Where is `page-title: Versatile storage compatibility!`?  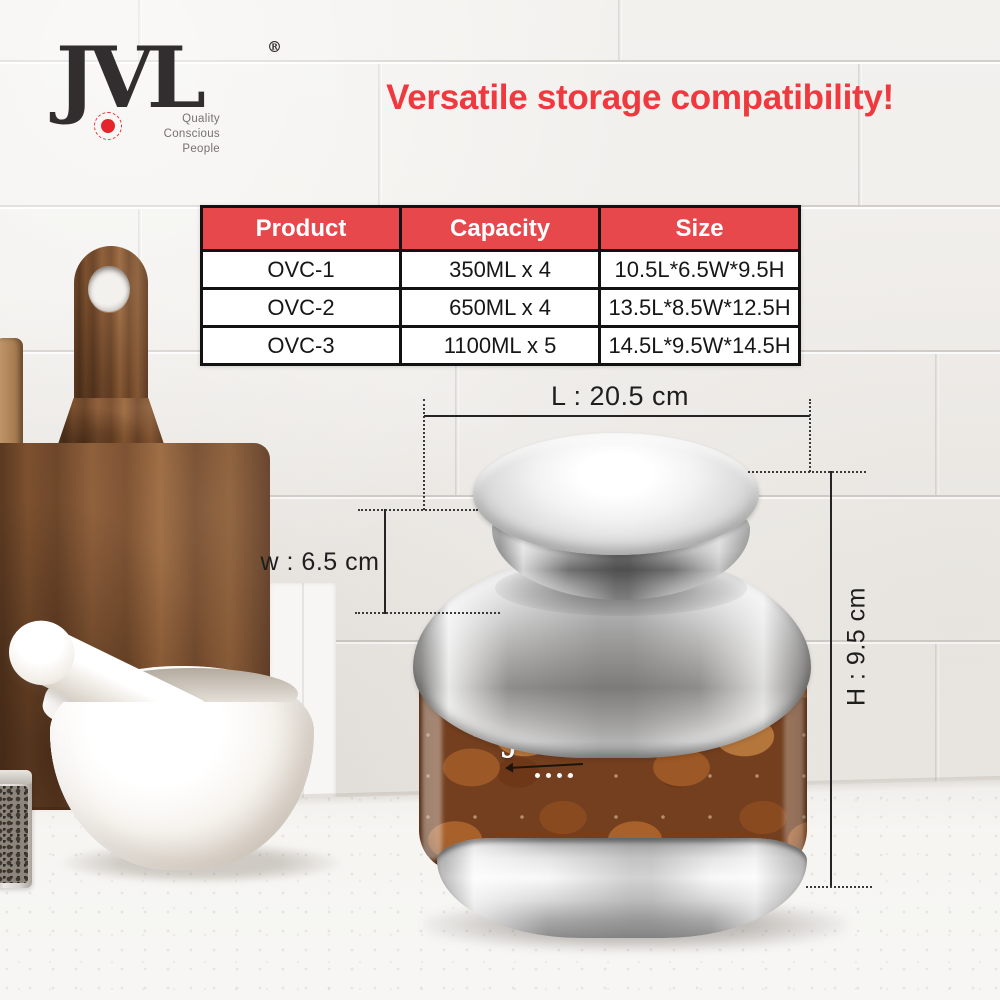
page-title: Versatile storage compatibility! is located at coordinates (640, 97).